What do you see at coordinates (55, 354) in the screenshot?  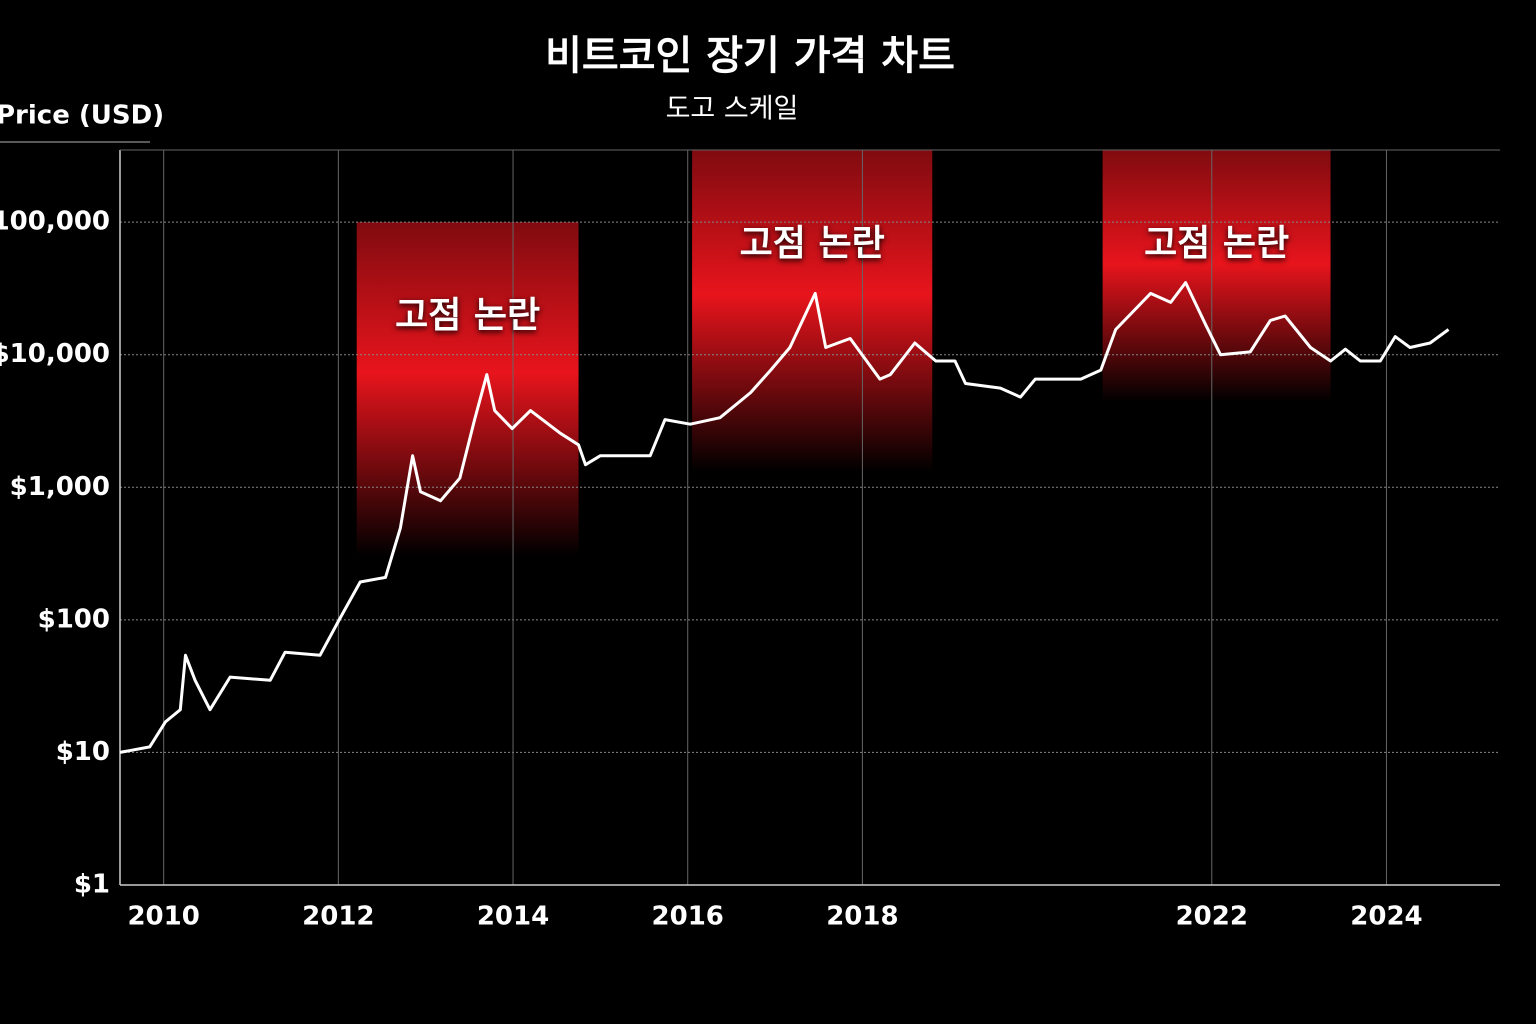 I see `y-tick-label: $10,000` at bounding box center [55, 354].